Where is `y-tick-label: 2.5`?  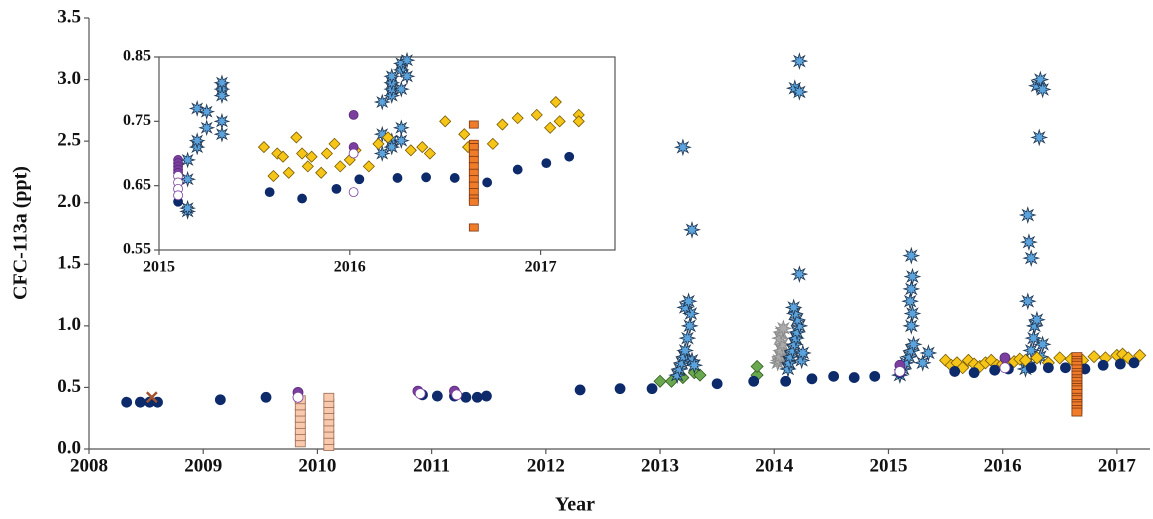
y-tick-label: 2.5 is located at coordinates (69, 140).